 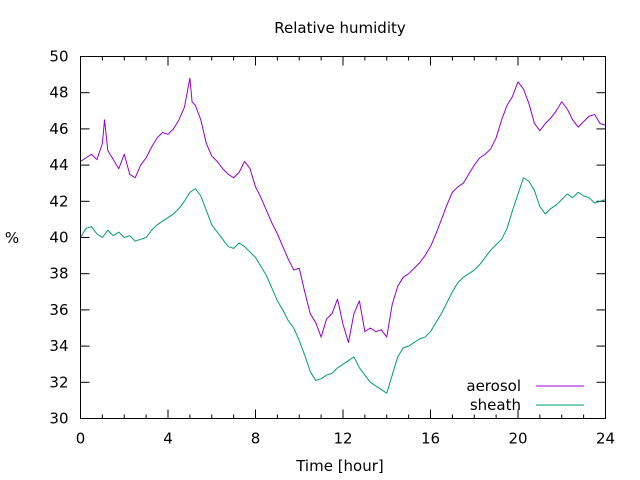 What do you see at coordinates (58, 129) in the screenshot?
I see `y-tick-label: 46` at bounding box center [58, 129].